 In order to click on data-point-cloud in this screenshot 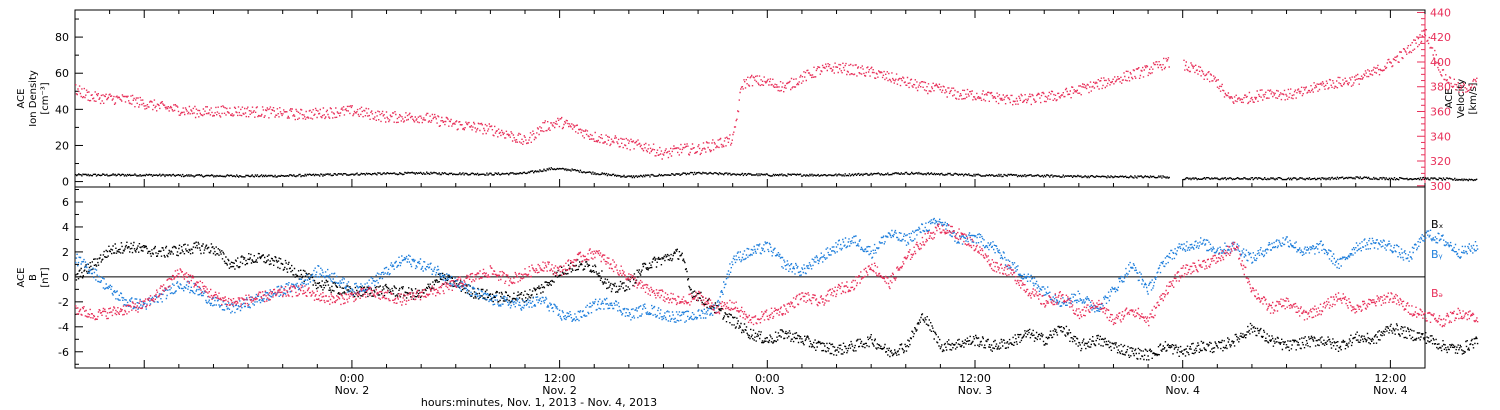, I will do `click(776, 174)`.